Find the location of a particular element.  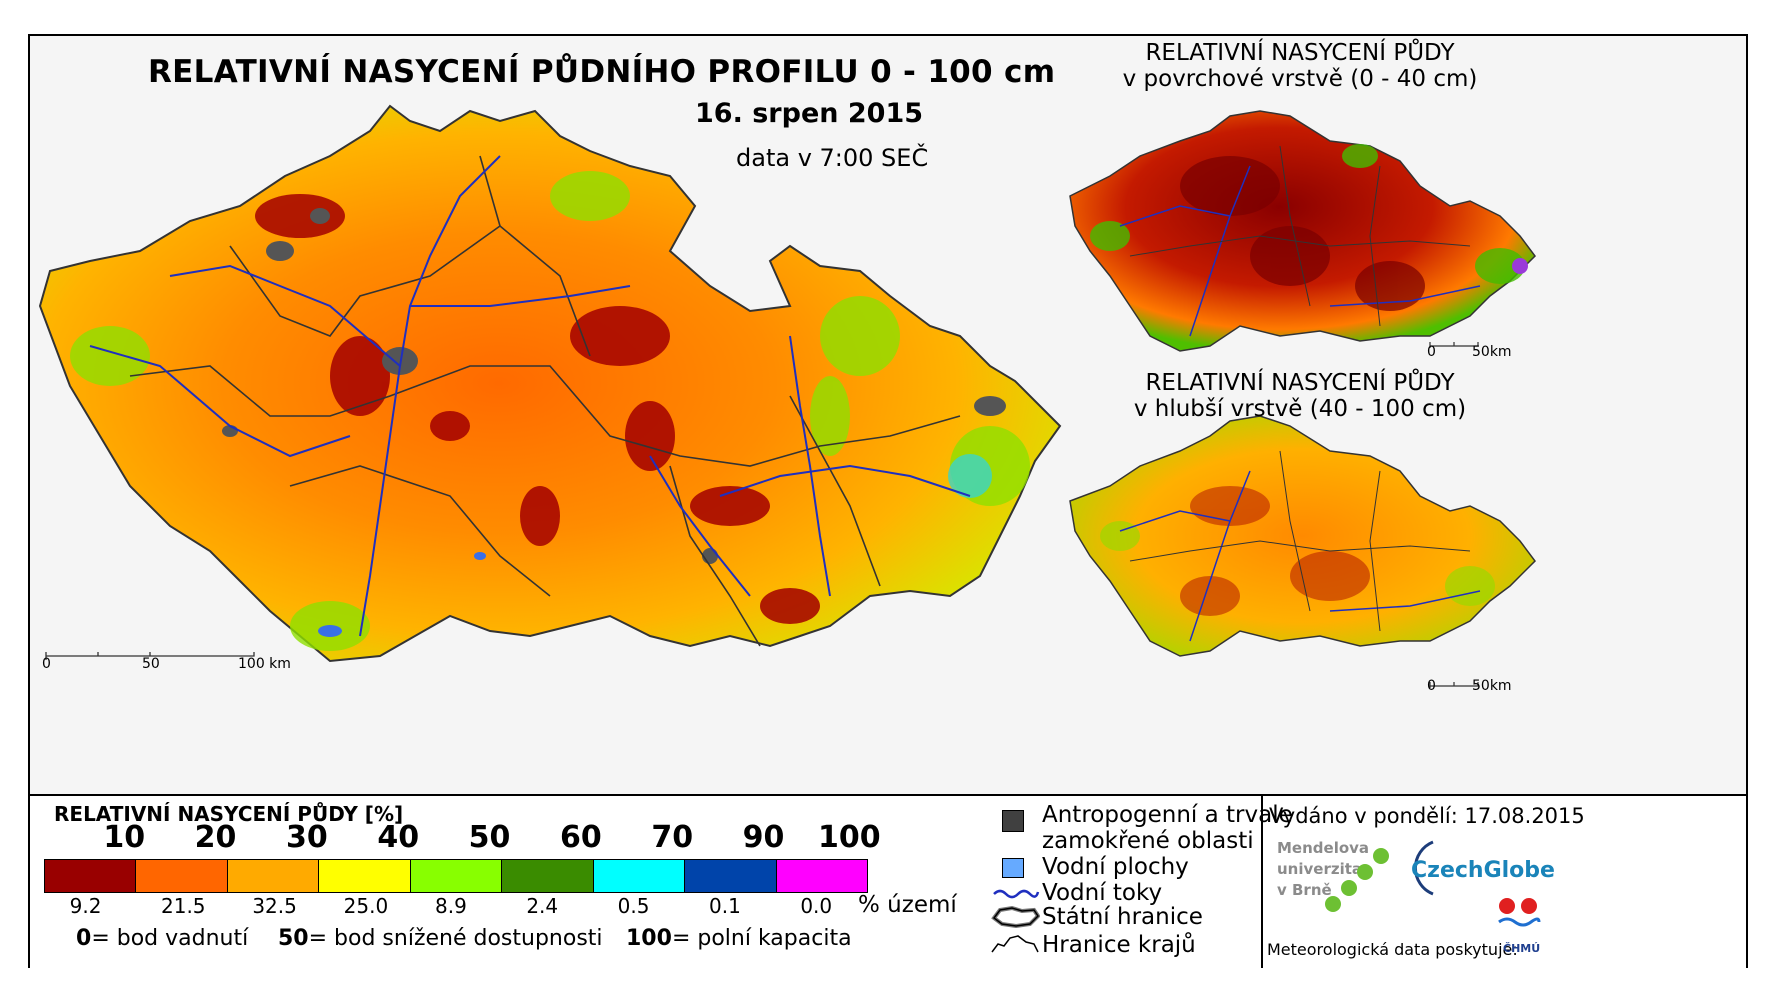

czechglobe-logo: CzechGlobe is located at coordinates (1483, 870).